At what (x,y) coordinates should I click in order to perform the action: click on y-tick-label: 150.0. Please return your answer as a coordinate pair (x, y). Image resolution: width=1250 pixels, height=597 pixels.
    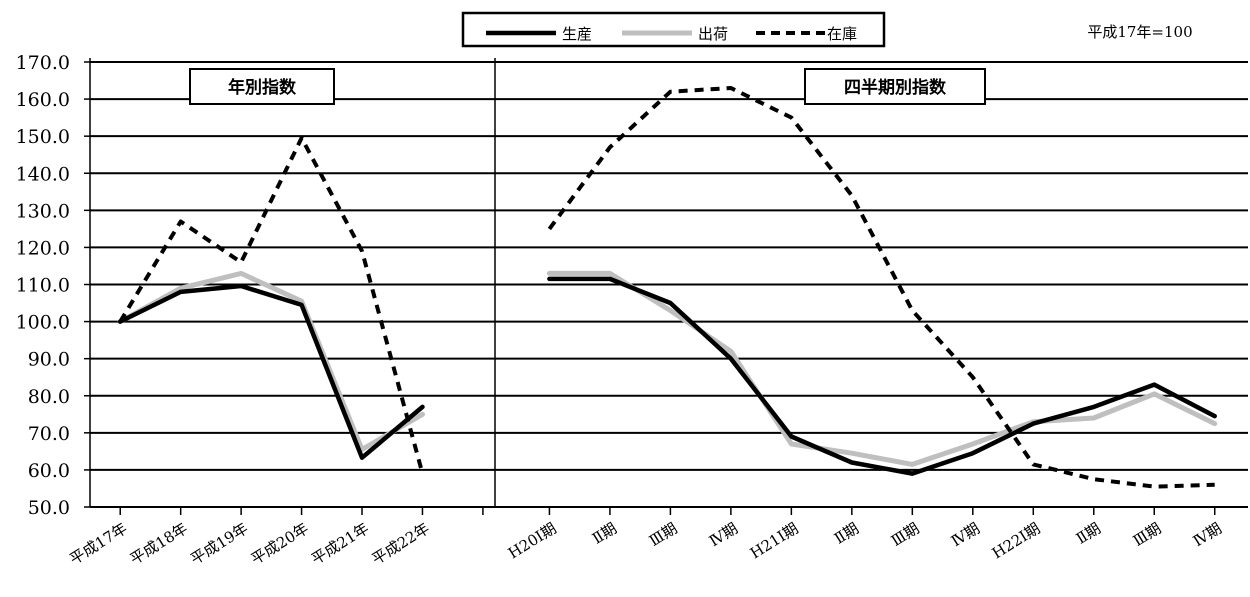
    Looking at the image, I should click on (43, 137).